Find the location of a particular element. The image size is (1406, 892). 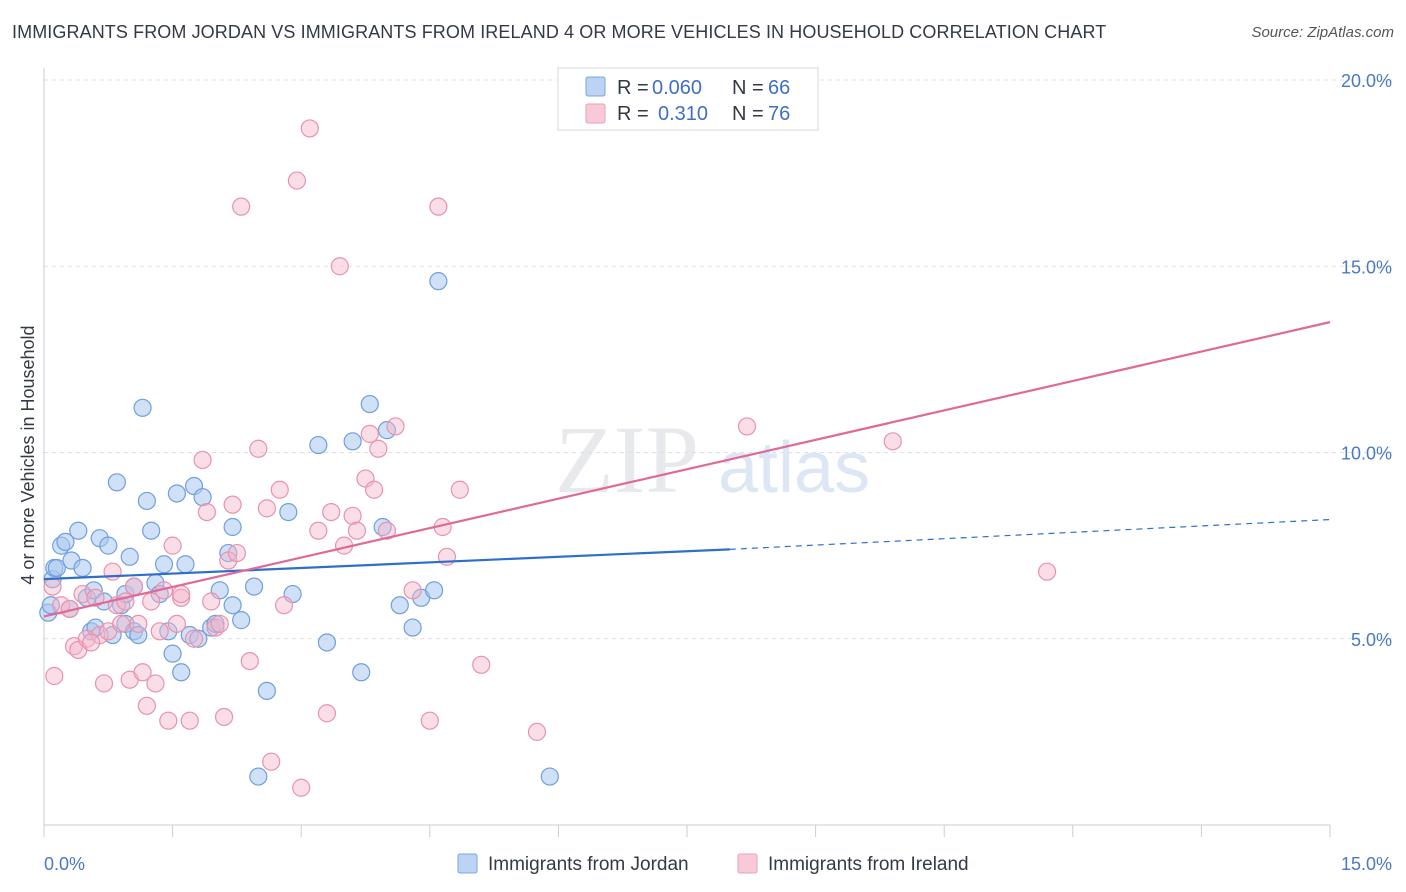

legend-r-label-2: R = is located at coordinates (633, 114).